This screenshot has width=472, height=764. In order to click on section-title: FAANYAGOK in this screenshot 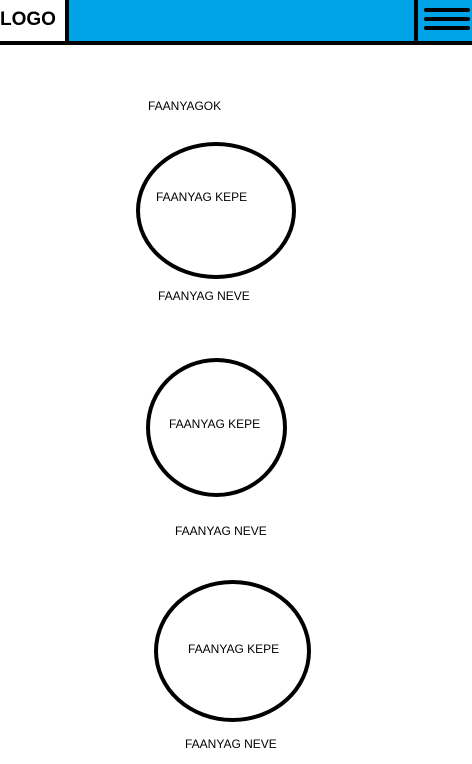, I will do `click(185, 106)`.